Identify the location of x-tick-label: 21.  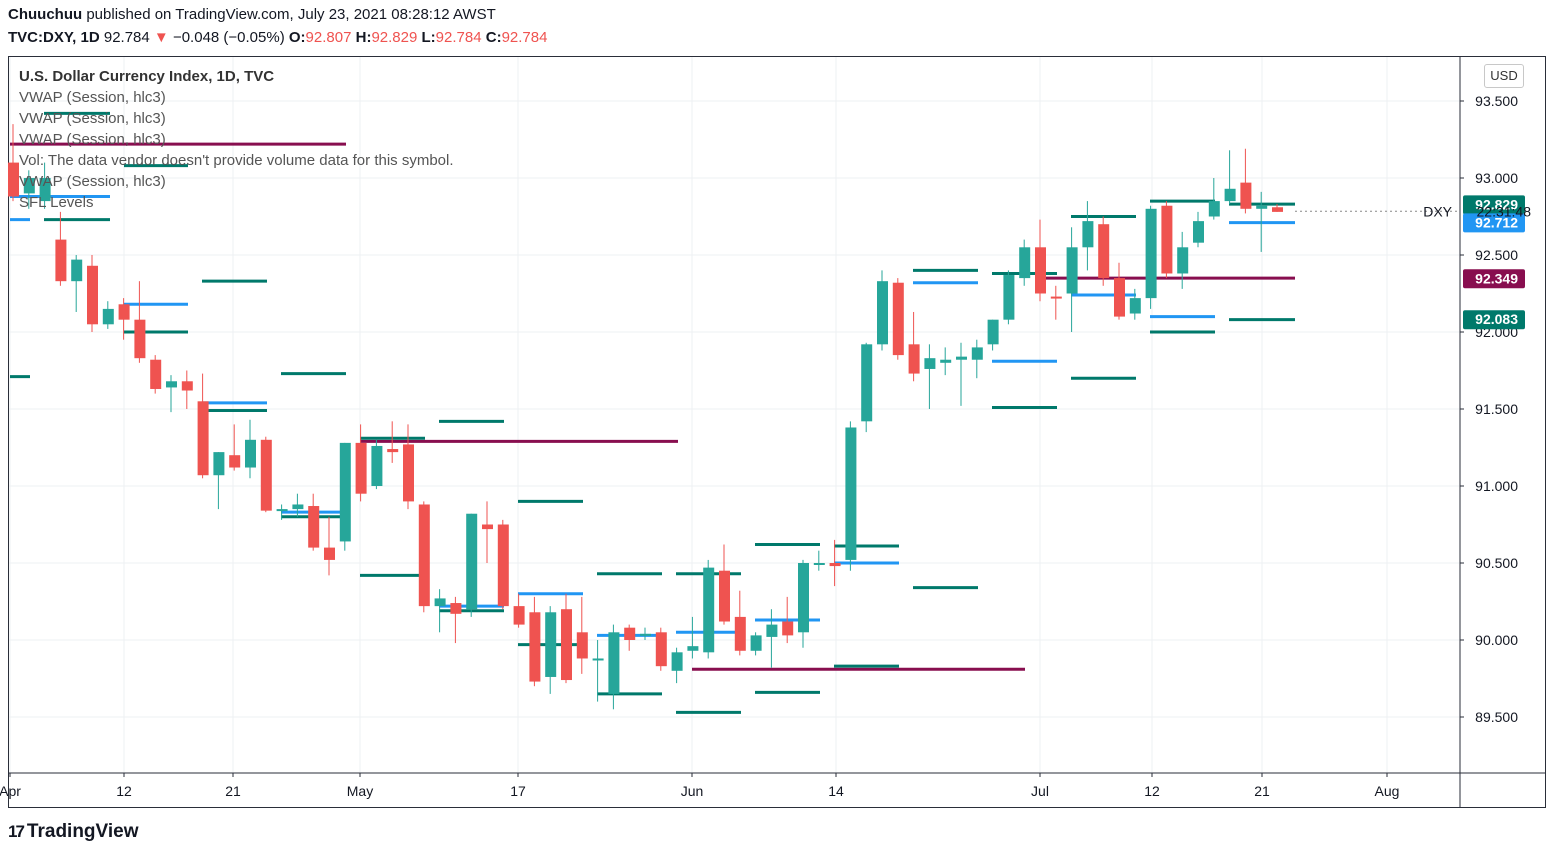
(233, 791).